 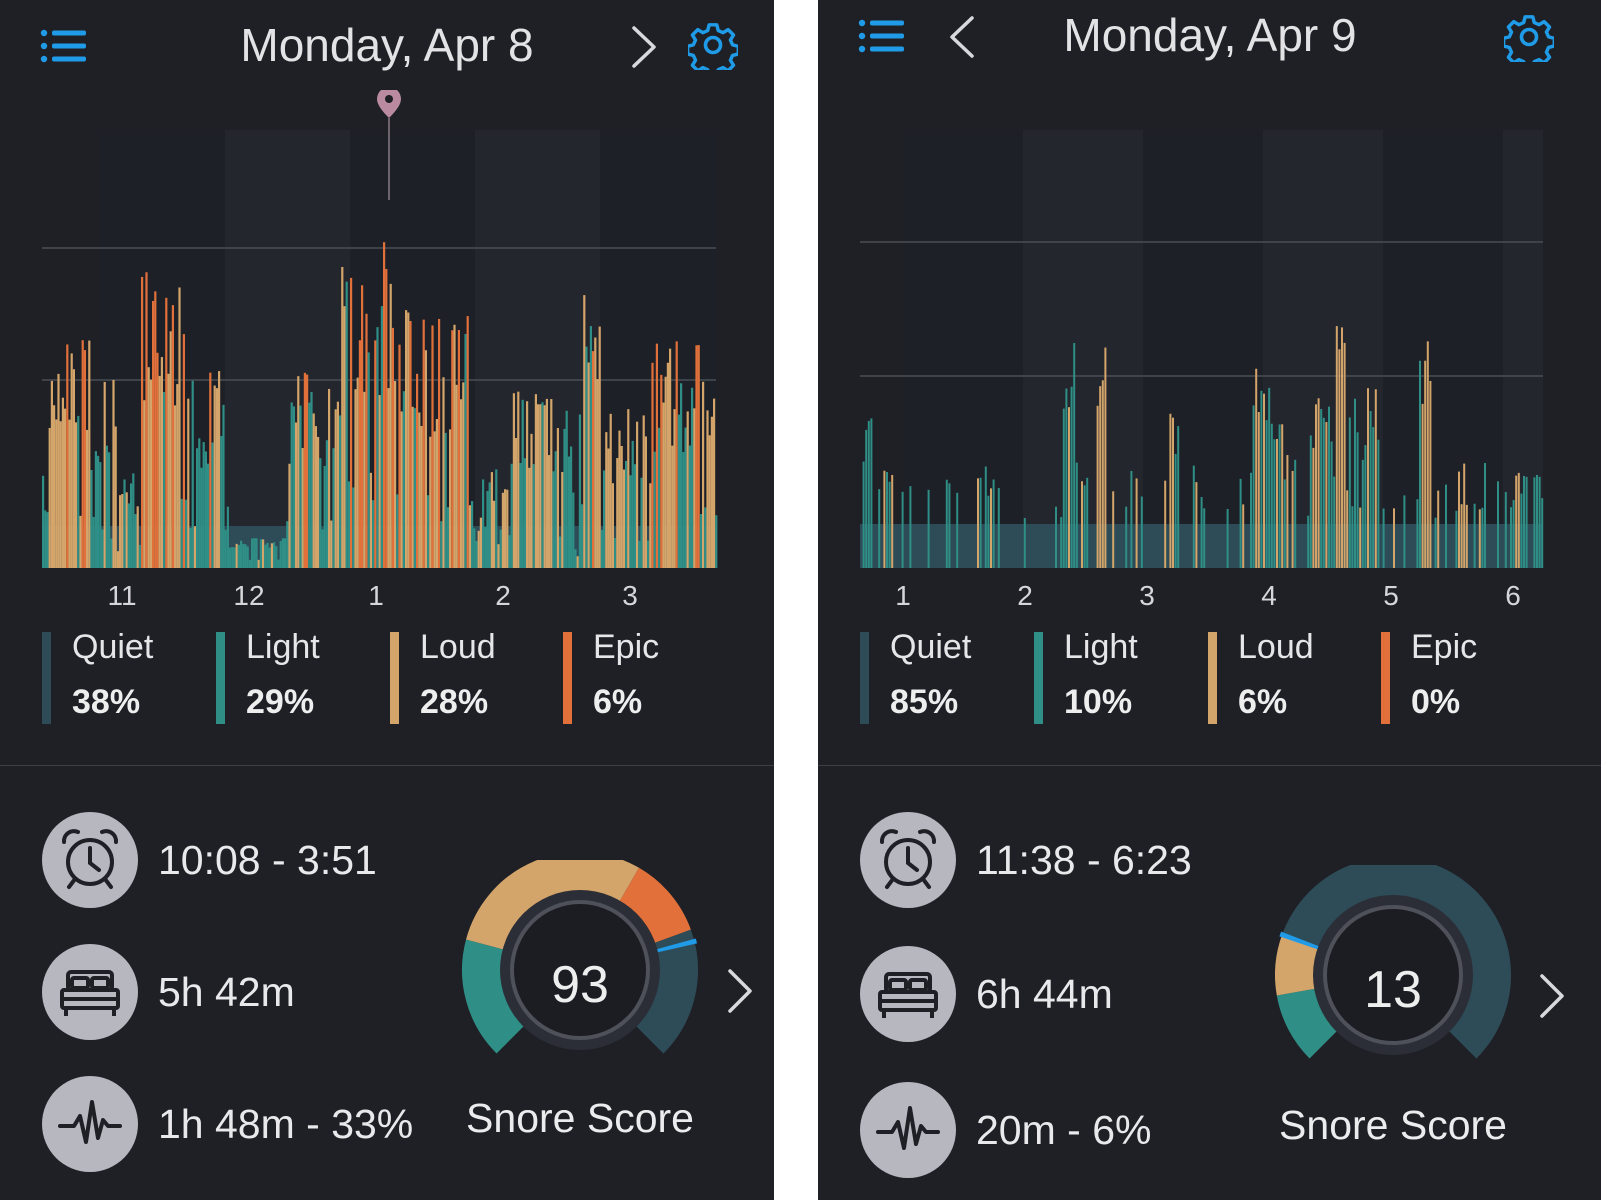 What do you see at coordinates (113, 647) in the screenshot?
I see `legend-label: Quiet` at bounding box center [113, 647].